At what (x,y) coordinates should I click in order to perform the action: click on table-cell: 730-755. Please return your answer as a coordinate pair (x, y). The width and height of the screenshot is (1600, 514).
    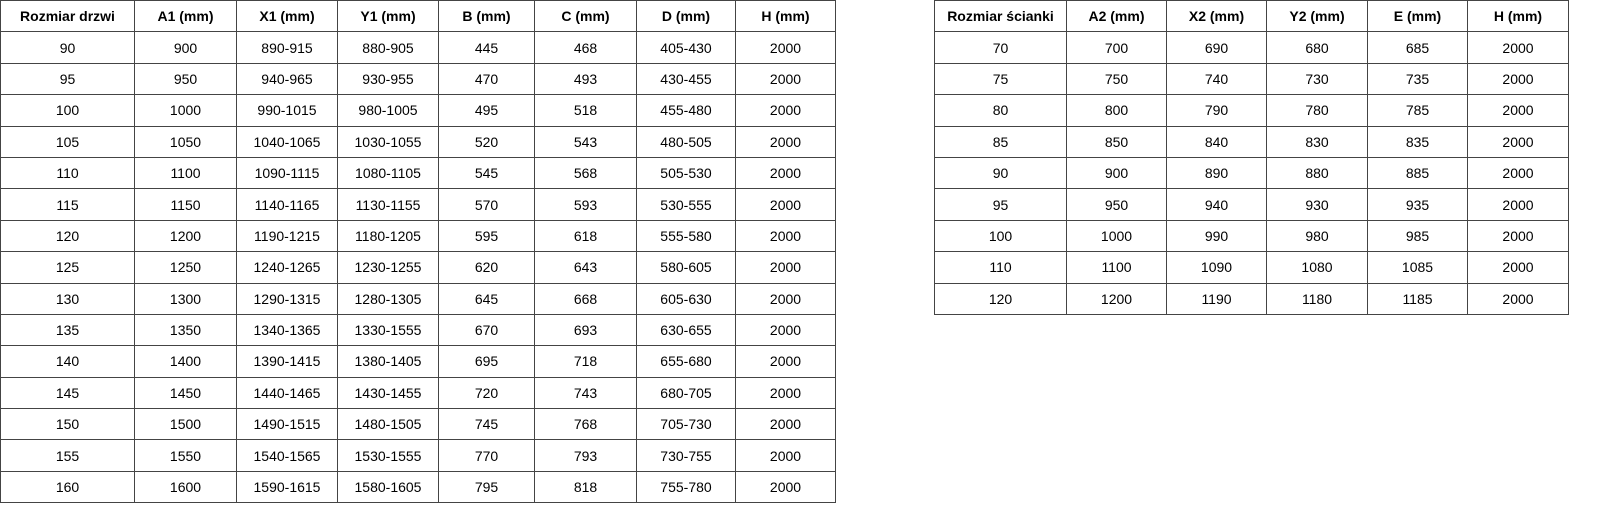
    Looking at the image, I should click on (686, 455).